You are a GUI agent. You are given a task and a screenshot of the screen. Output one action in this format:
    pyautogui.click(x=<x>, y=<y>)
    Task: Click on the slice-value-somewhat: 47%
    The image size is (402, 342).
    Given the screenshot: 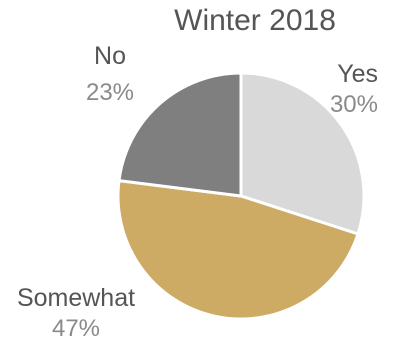 What is the action you would take?
    pyautogui.click(x=76, y=328)
    